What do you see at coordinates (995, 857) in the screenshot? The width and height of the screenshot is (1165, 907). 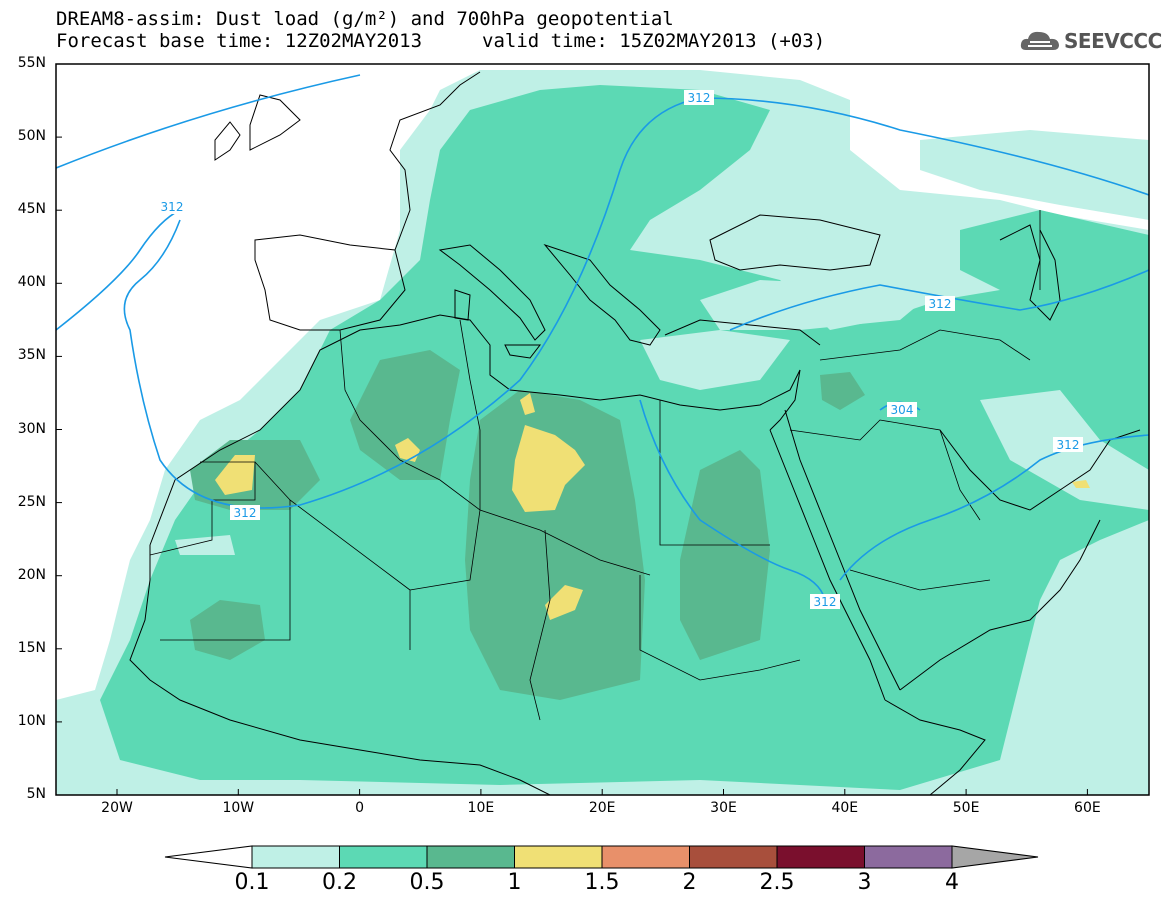 I see `colorbar-right-arrow` at bounding box center [995, 857].